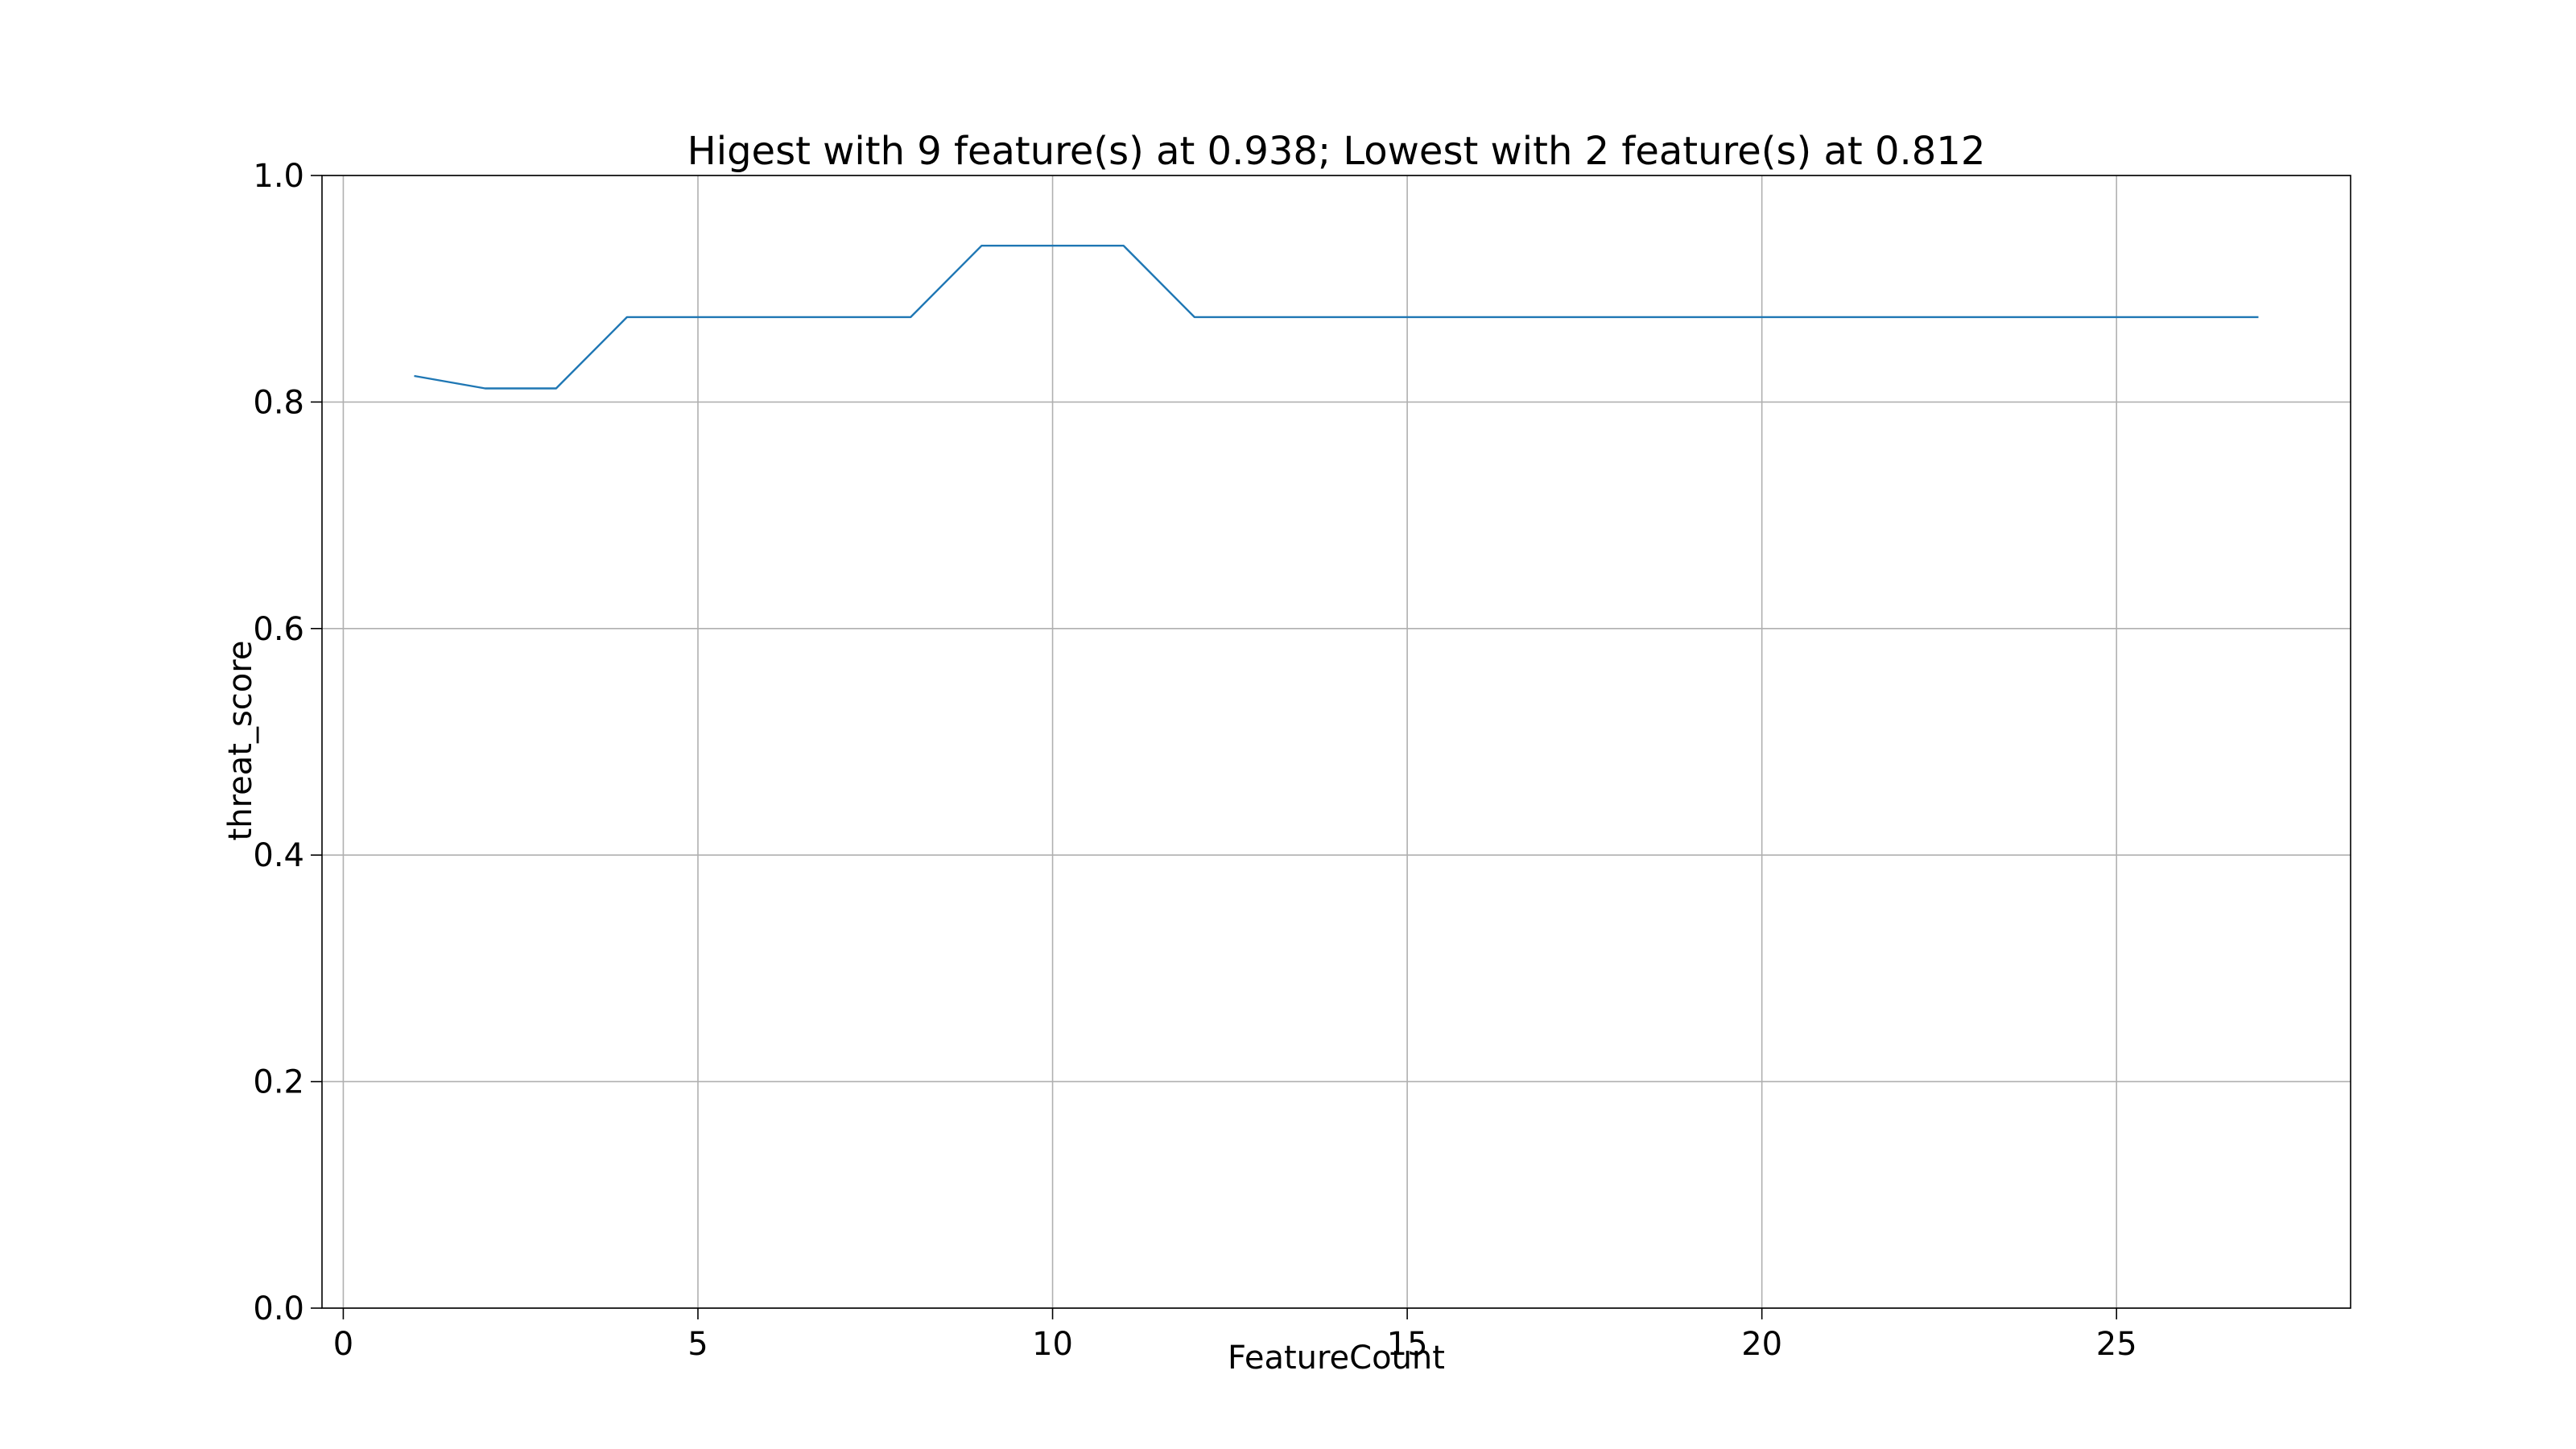 The width and height of the screenshot is (2576, 1449). What do you see at coordinates (1336, 1358) in the screenshot?
I see `x-axis-label: FeatureCount` at bounding box center [1336, 1358].